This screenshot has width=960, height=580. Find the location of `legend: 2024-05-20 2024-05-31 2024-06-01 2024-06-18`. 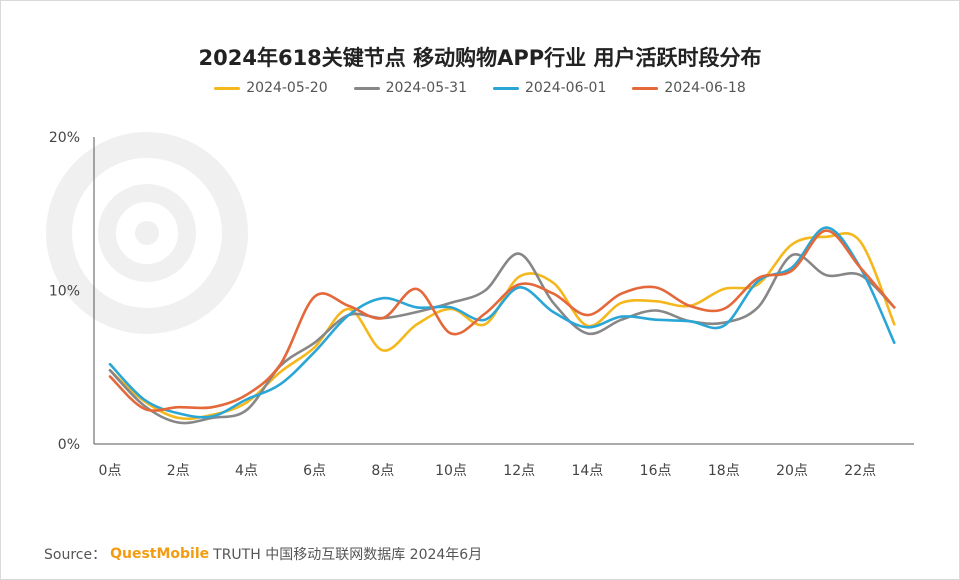

legend: 2024-05-20 2024-05-31 2024-06-01 2024-06-18 is located at coordinates (480, 88).